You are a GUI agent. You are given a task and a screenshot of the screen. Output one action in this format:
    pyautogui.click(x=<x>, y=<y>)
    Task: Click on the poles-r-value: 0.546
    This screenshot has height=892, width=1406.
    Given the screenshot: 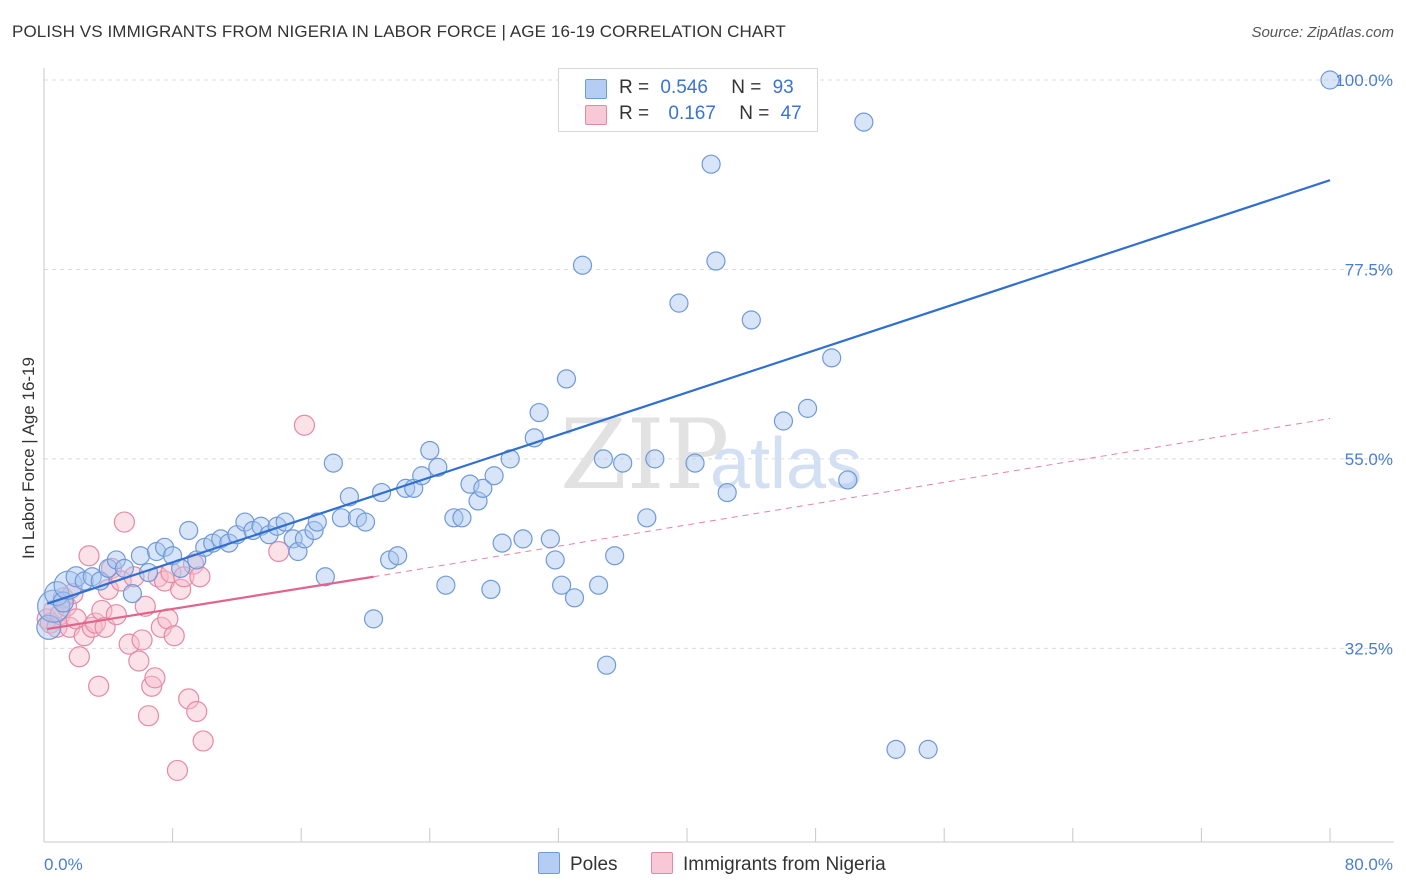 What is the action you would take?
    pyautogui.click(x=684, y=87)
    